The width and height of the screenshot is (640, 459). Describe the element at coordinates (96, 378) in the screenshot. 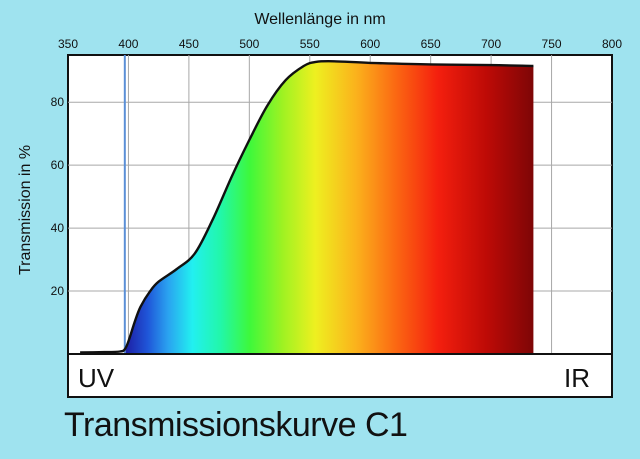

I see `uv-label: UV` at that location.